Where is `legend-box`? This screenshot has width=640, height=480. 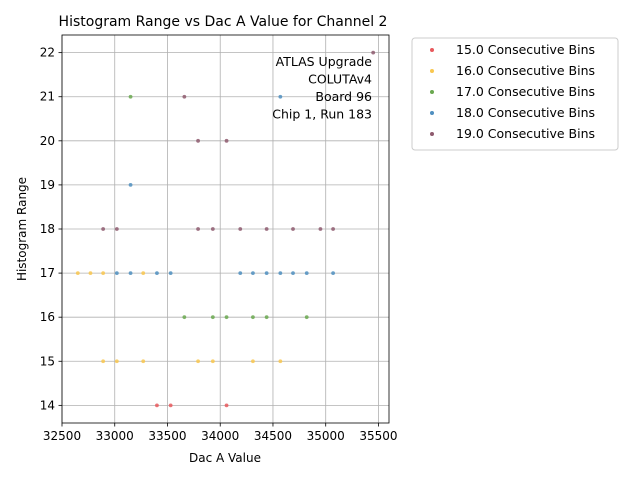
legend-box is located at coordinates (515, 94).